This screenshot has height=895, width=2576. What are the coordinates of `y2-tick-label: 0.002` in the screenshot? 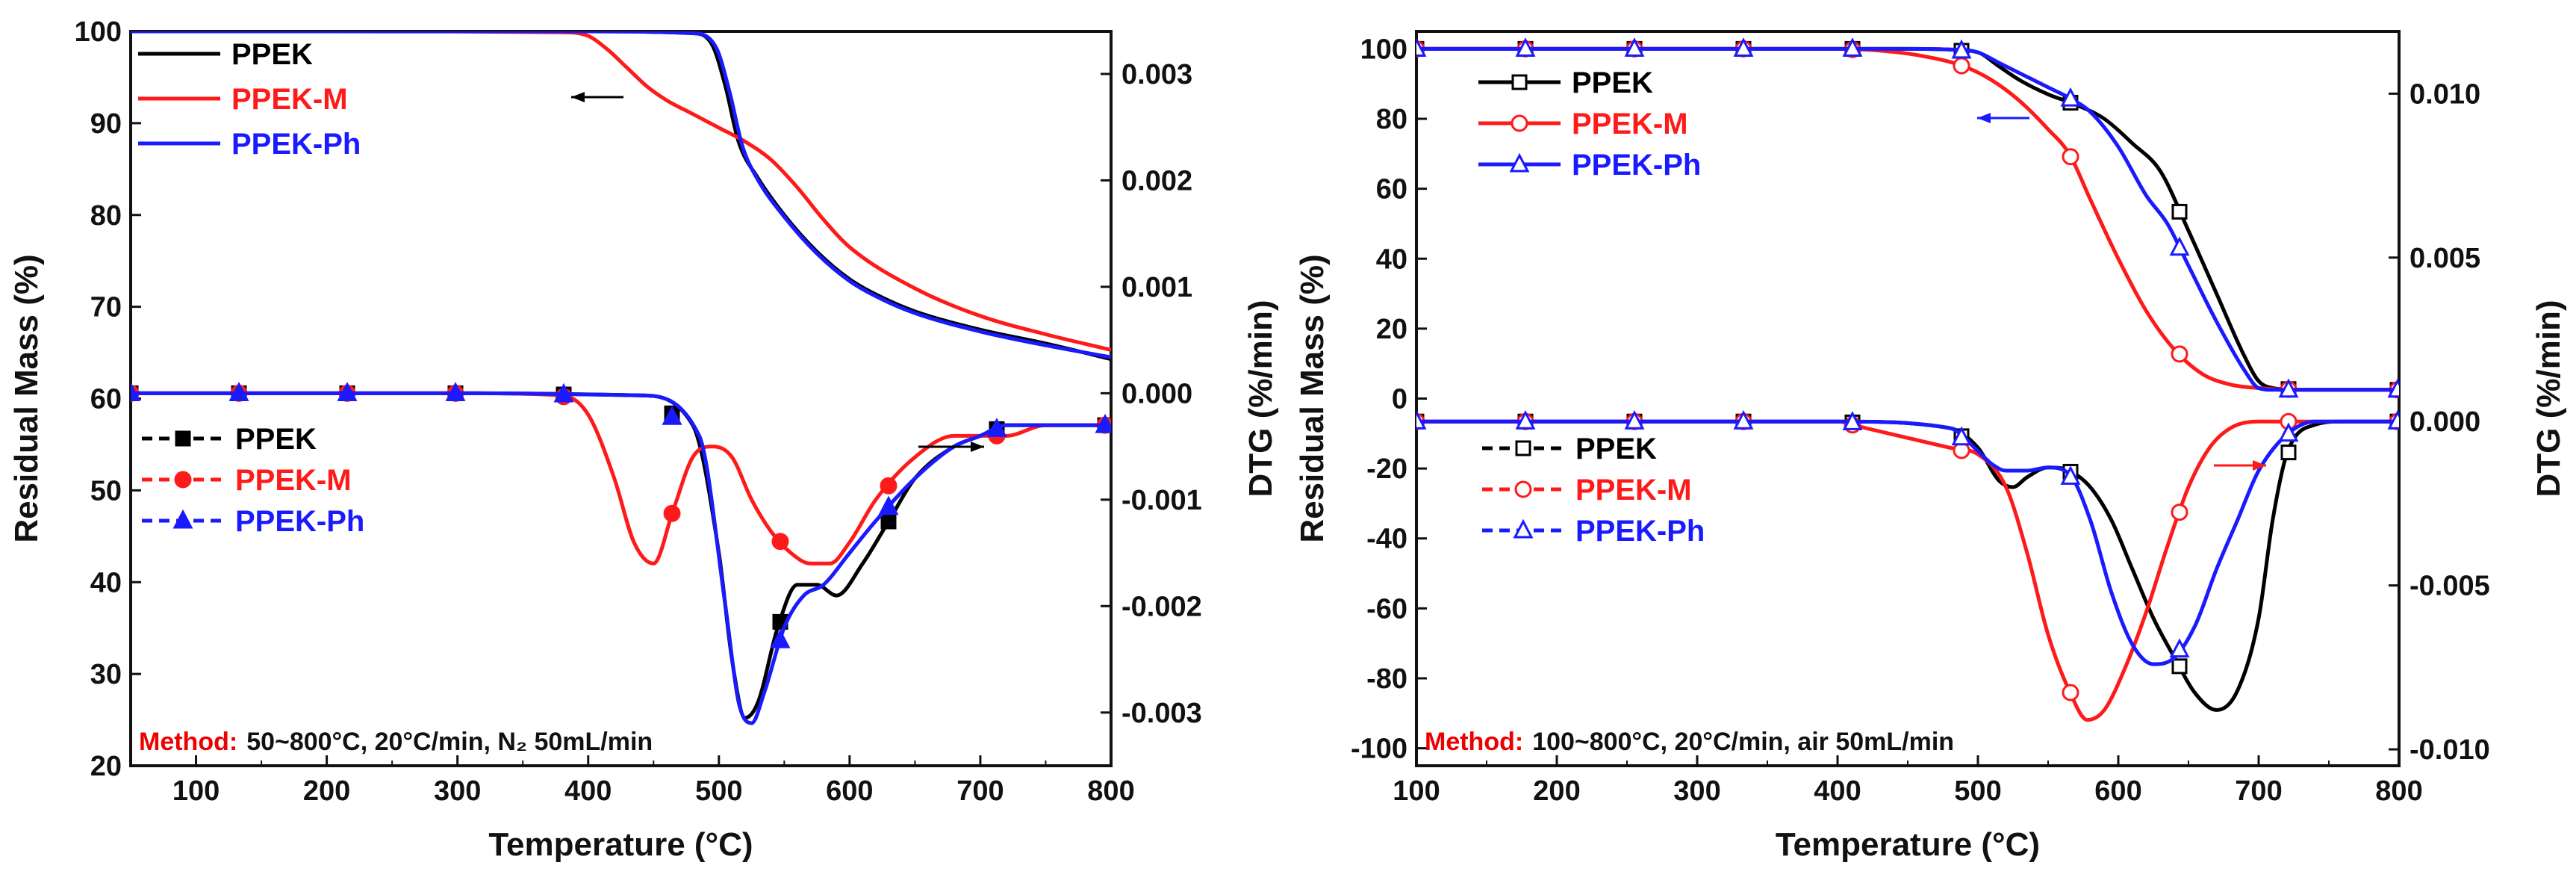 It's located at (1156, 180).